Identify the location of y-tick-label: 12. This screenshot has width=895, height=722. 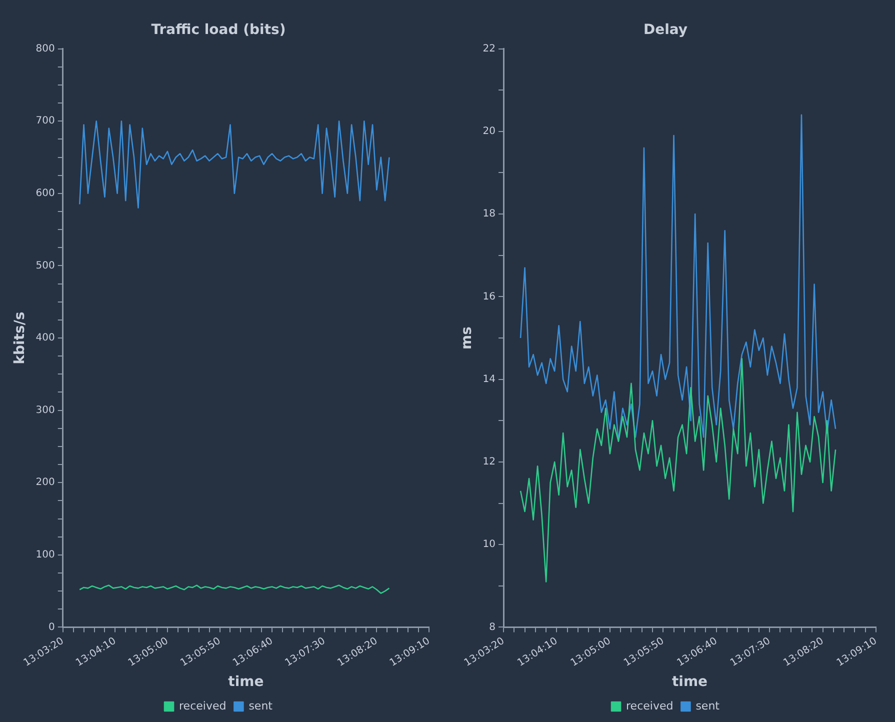
(489, 462).